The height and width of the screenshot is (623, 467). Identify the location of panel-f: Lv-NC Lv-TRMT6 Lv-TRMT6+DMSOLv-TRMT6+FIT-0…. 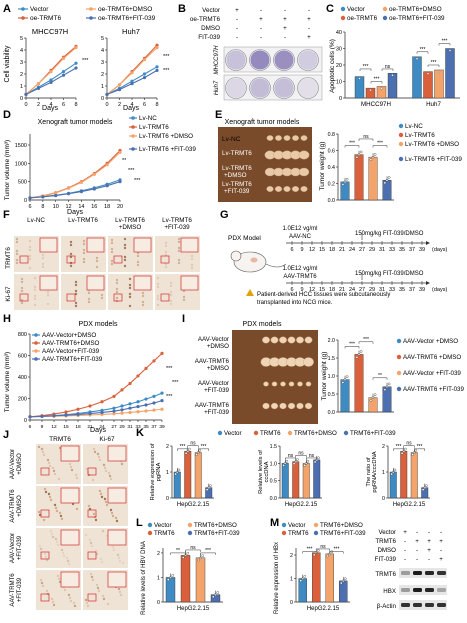
(102, 263).